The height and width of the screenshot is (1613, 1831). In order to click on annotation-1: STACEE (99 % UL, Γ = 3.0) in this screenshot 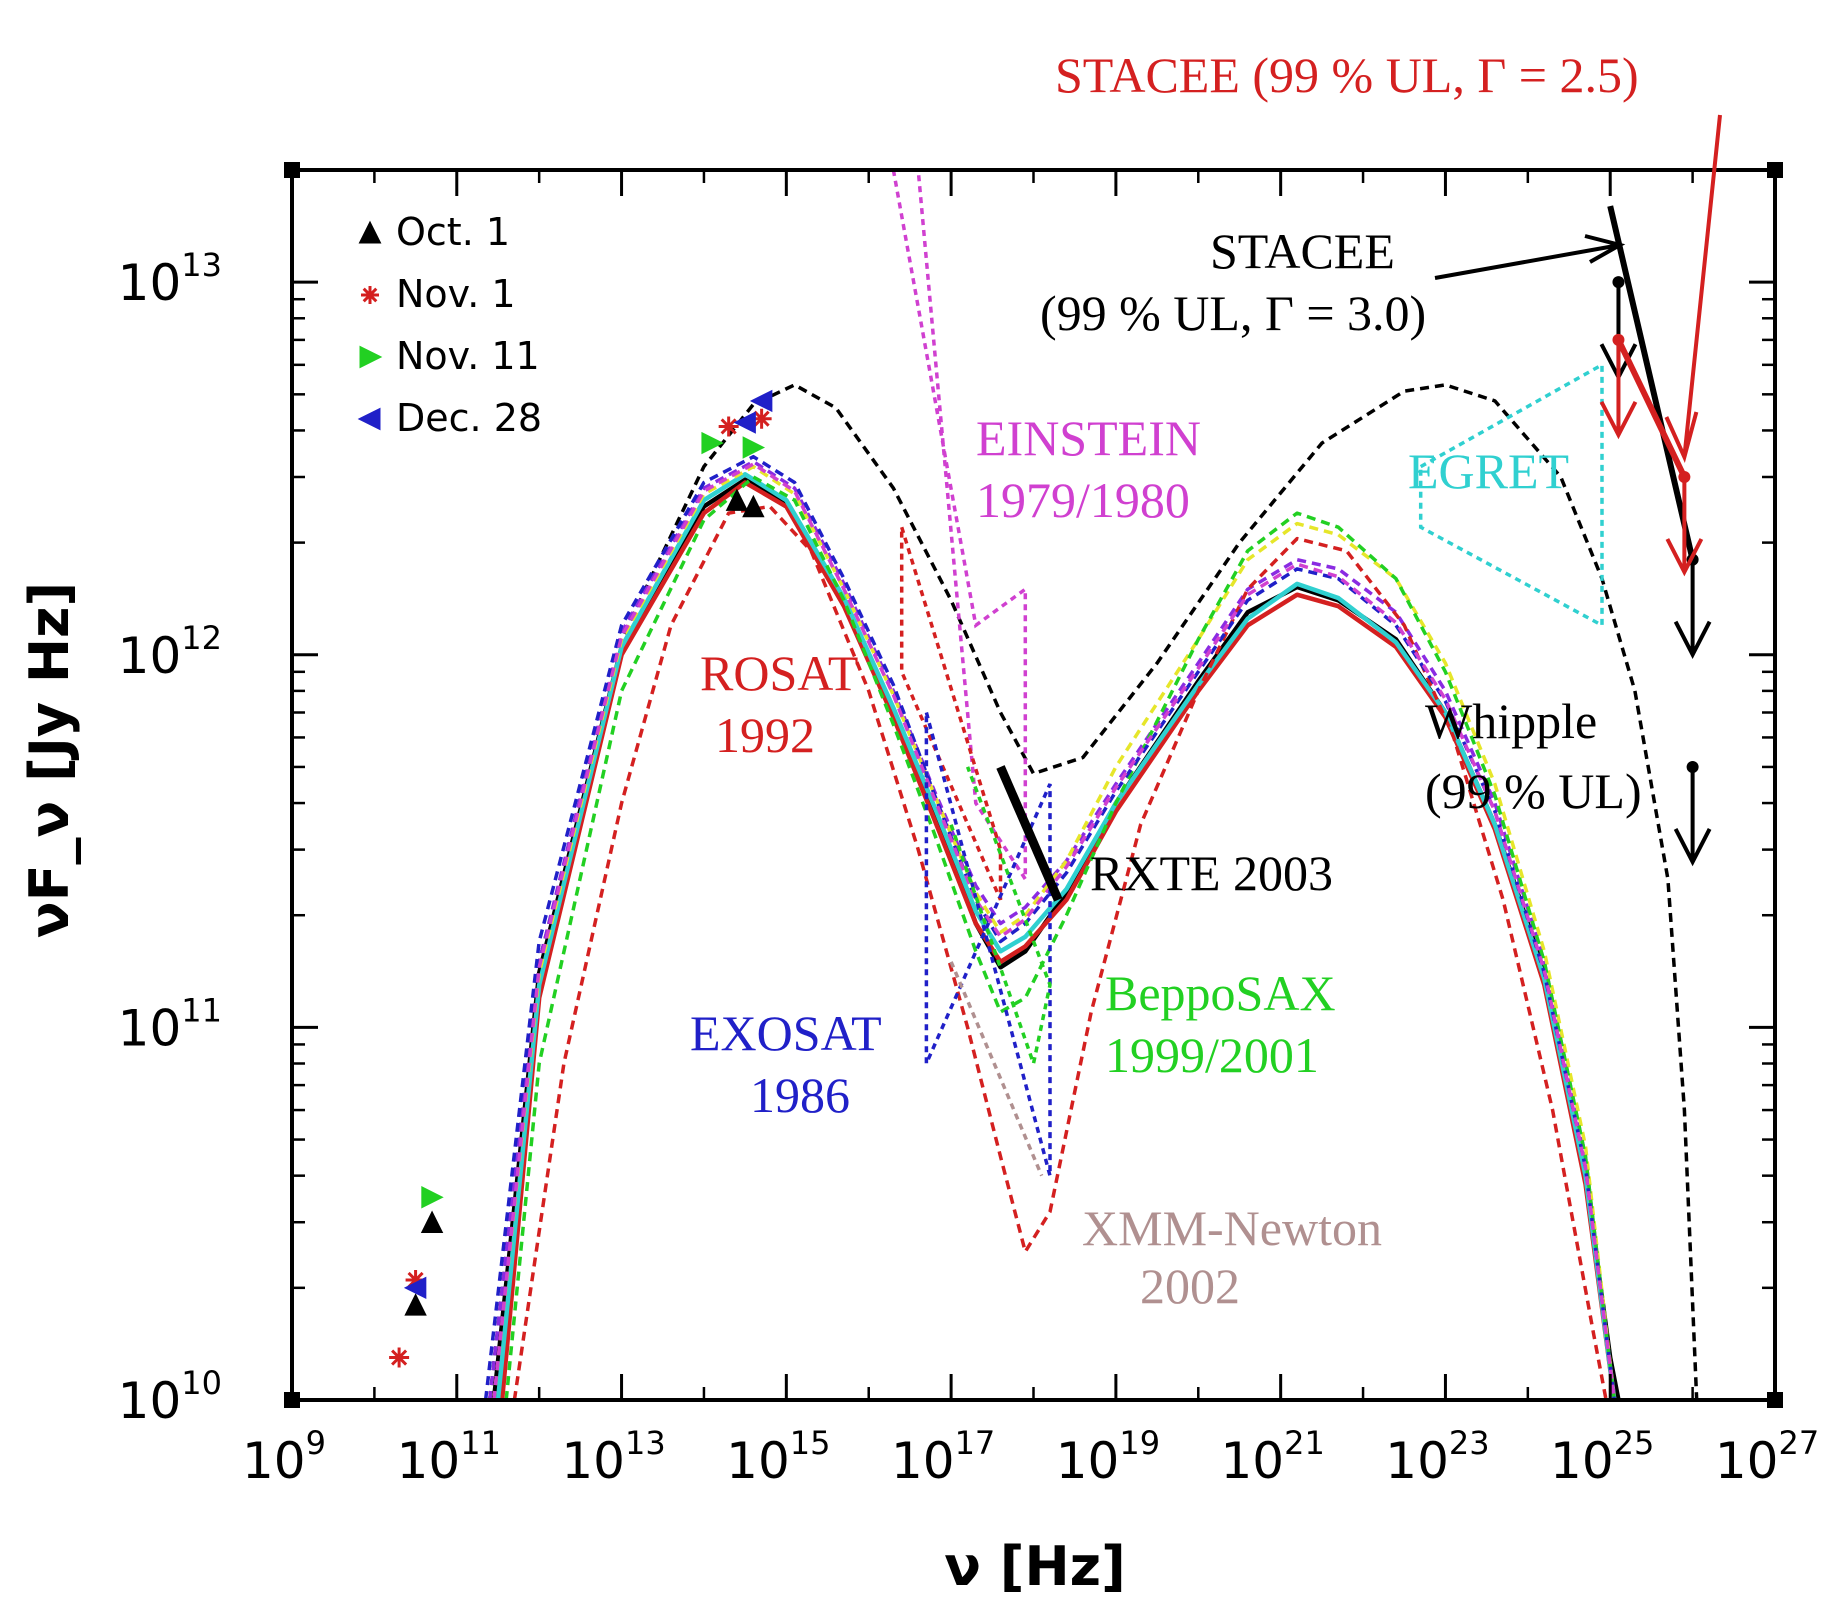, I will do `click(1233, 282)`.